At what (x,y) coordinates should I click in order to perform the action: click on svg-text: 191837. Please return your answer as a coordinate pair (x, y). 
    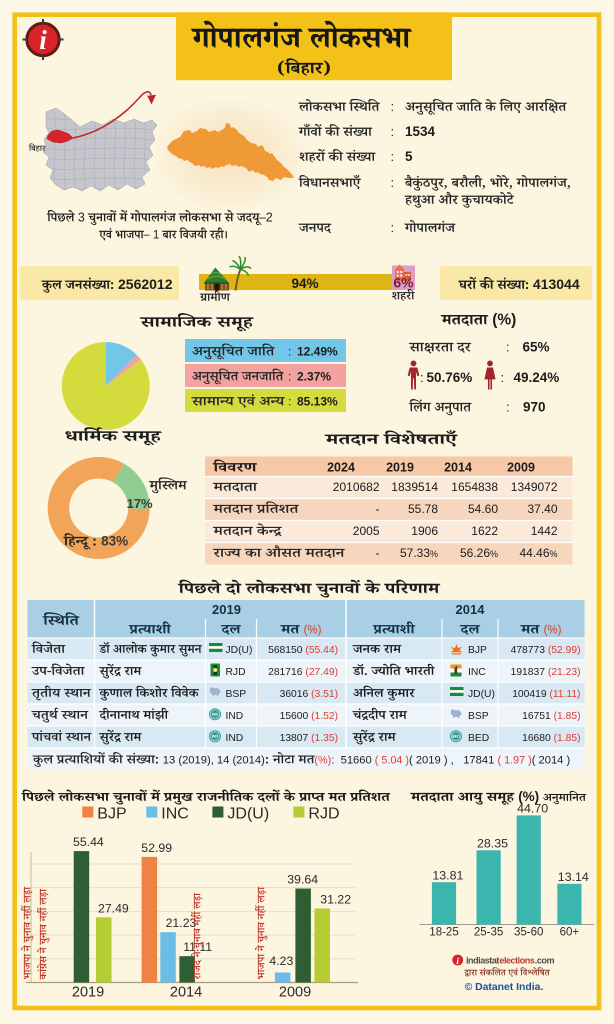
    Looking at the image, I should click on (528, 672).